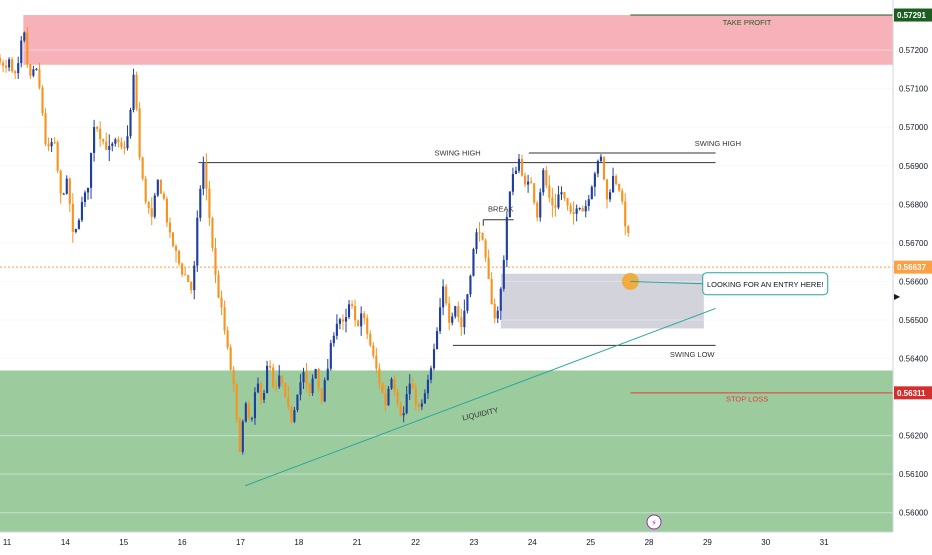  I want to click on time-tick-label: 30, so click(765, 542).